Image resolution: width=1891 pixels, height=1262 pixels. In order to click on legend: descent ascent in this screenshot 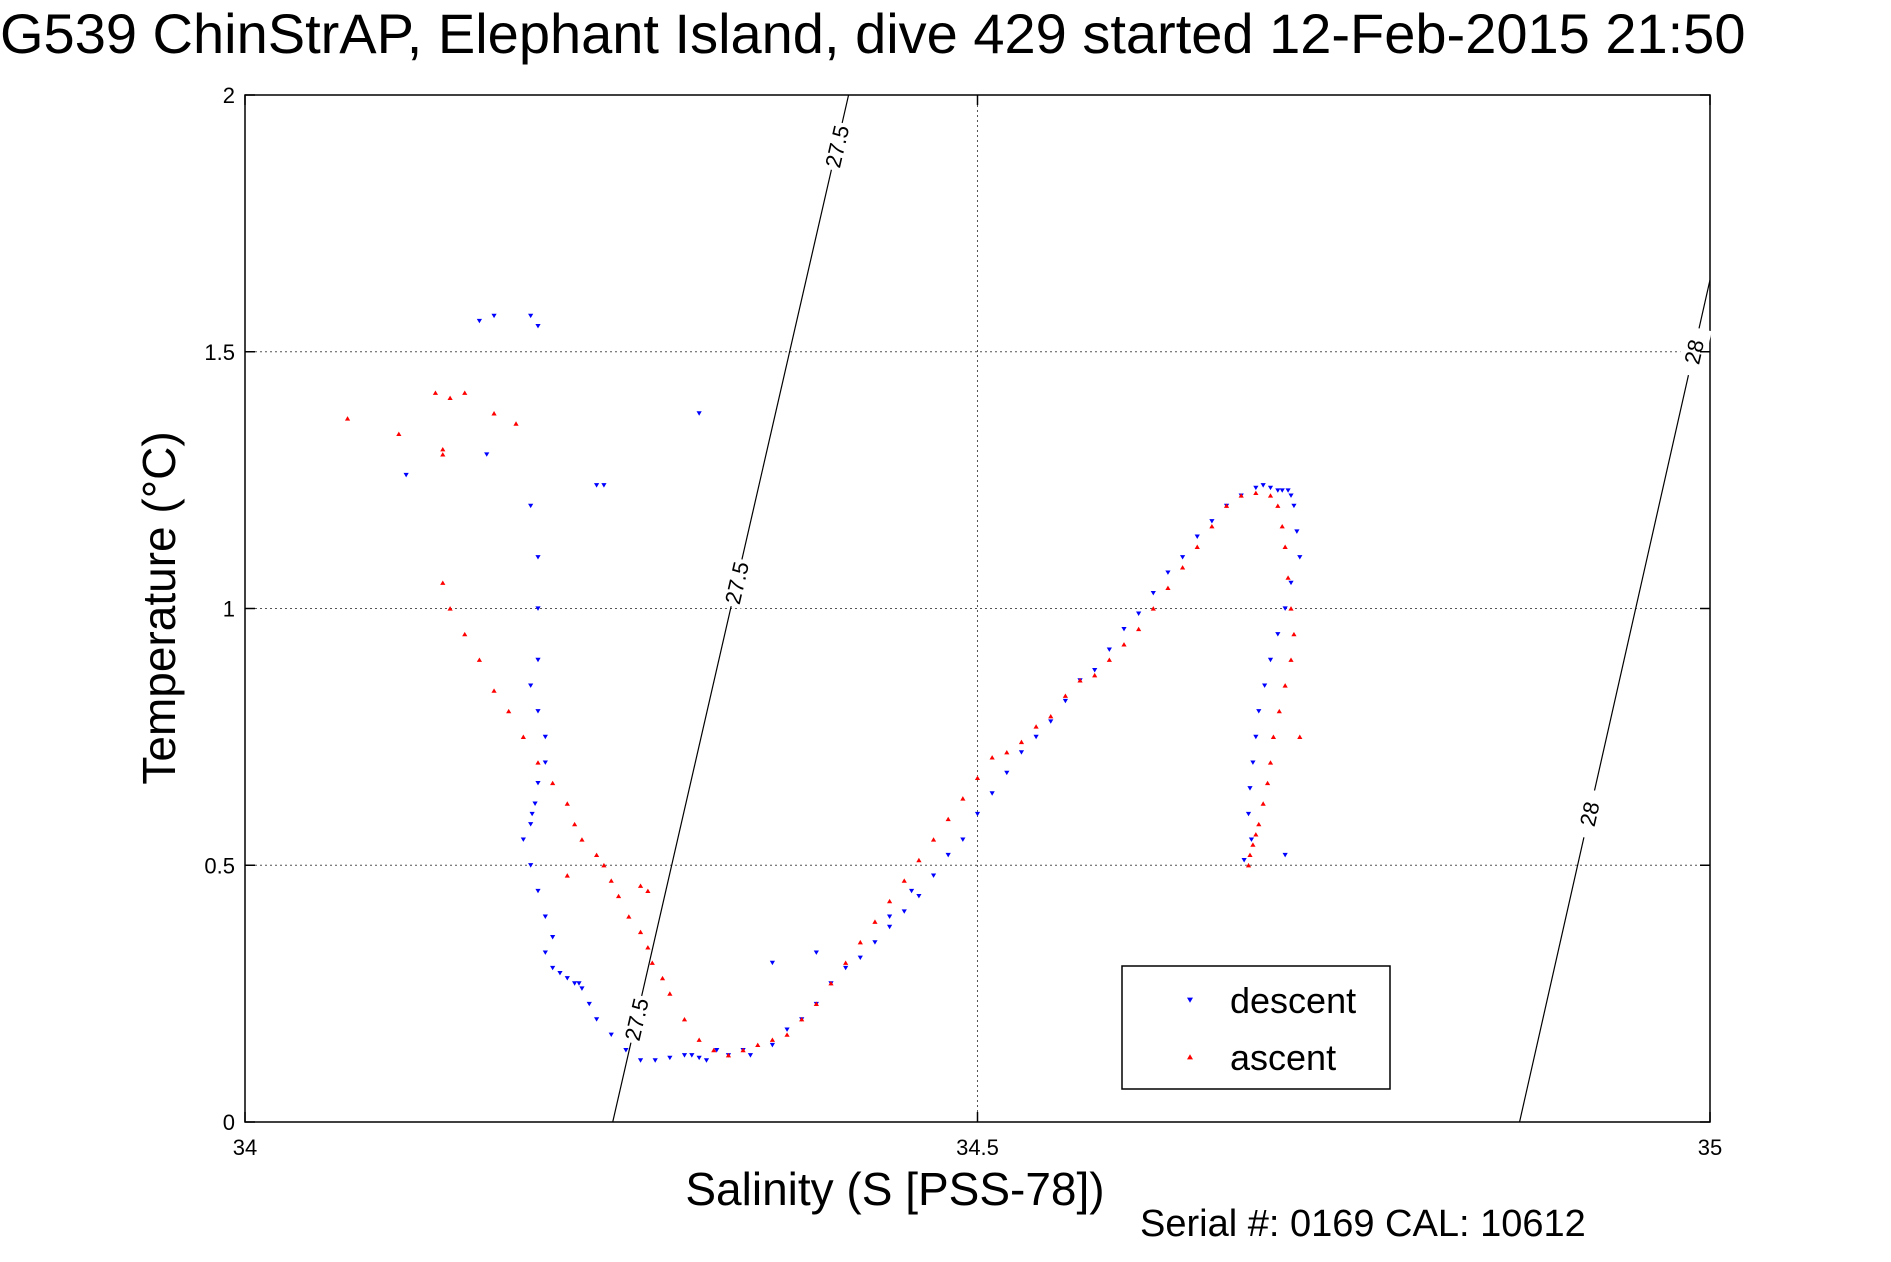, I will do `click(1256, 1027)`.